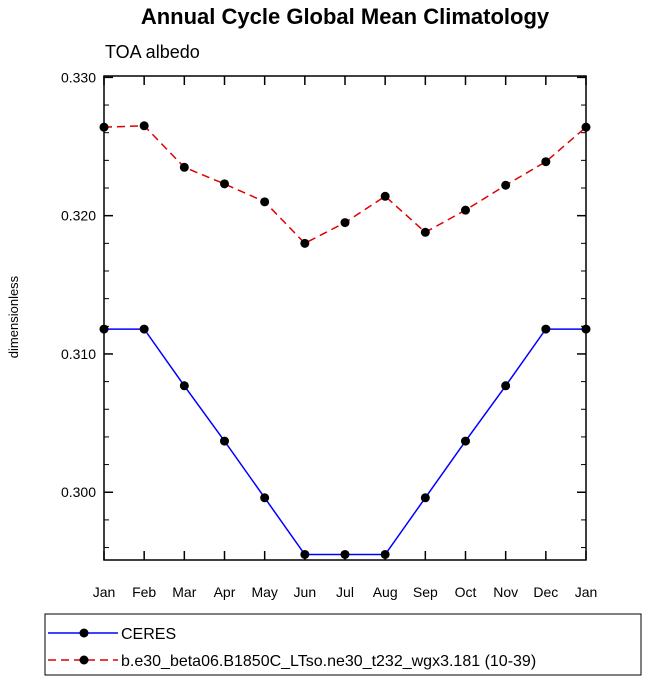 The height and width of the screenshot is (686, 649). Describe the element at coordinates (78, 216) in the screenshot. I see `y-tick-label: 0.320` at that location.